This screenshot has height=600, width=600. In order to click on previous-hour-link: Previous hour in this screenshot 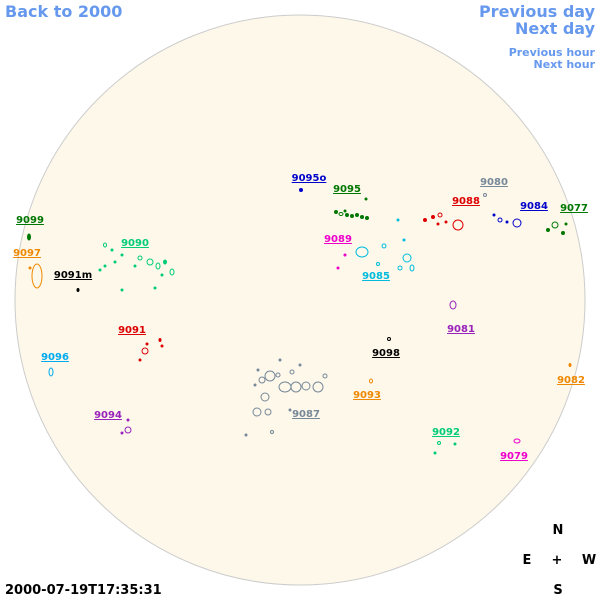, I will do `click(552, 52)`.